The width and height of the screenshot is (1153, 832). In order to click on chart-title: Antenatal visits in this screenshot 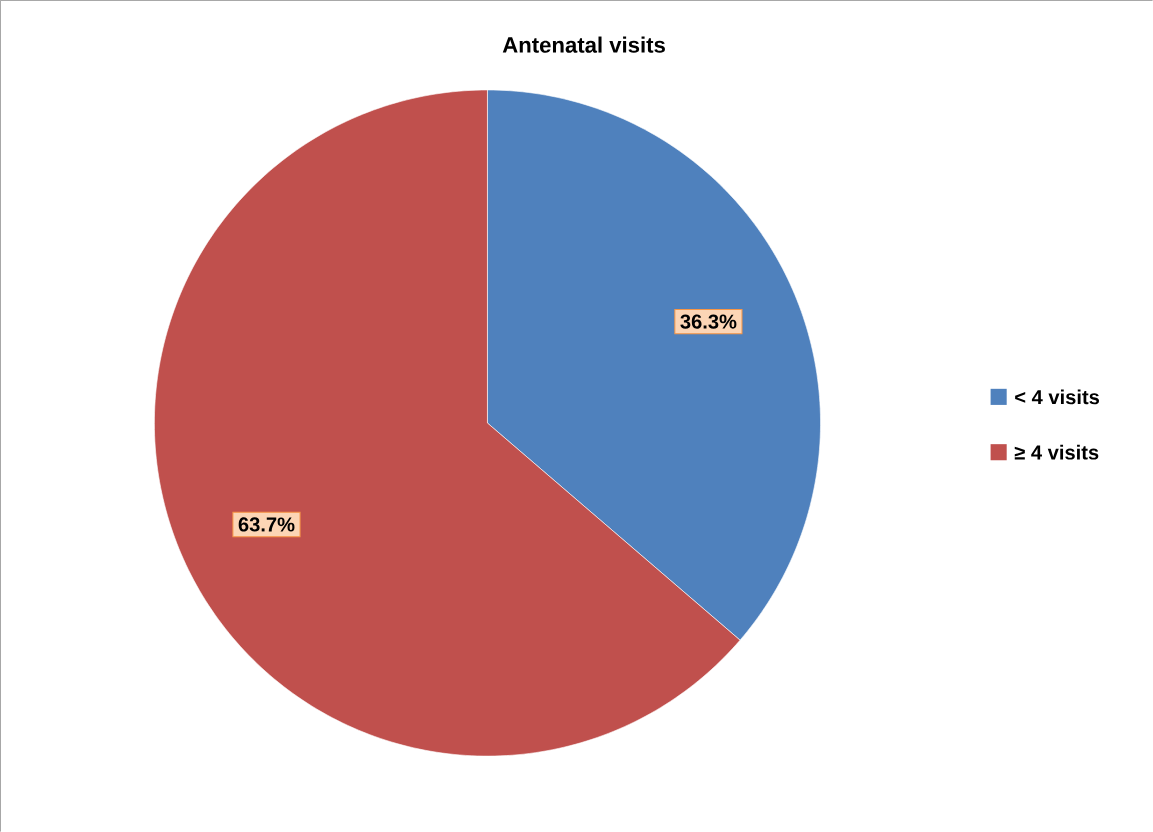, I will do `click(583, 44)`.